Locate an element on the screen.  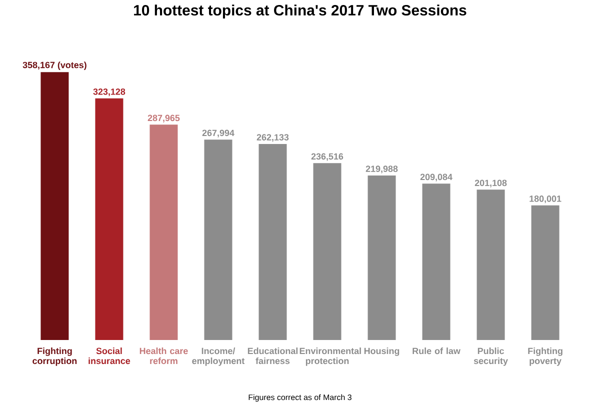
data-label: 287,965 is located at coordinates (164, 118).